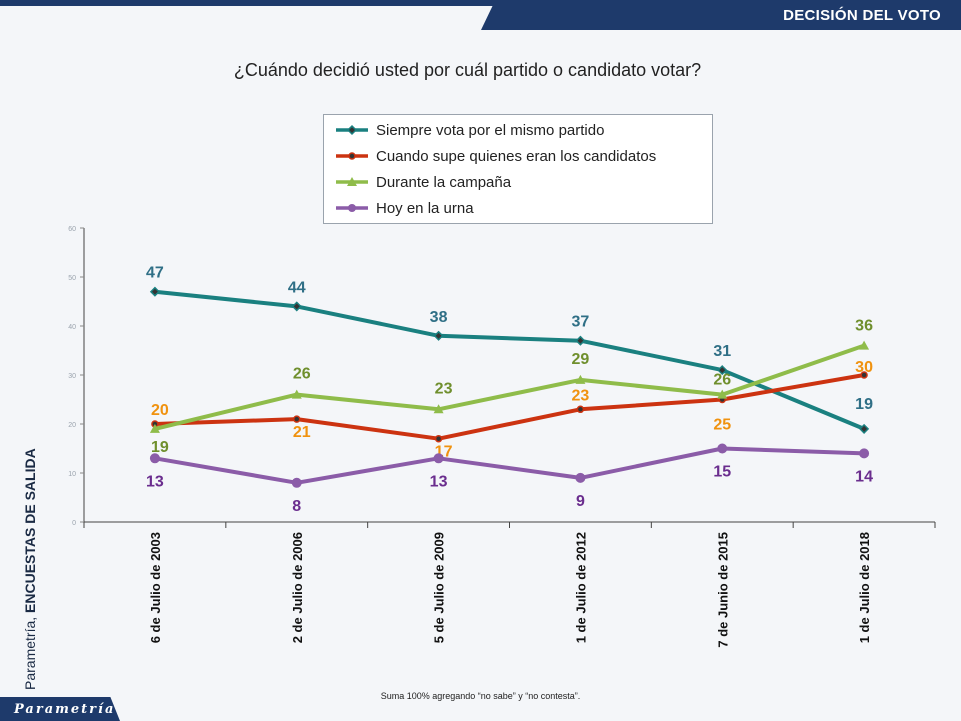 This screenshot has width=961, height=721. Describe the element at coordinates (490, 130) in the screenshot. I see `legend-label: Siempre vota por el mismo partido` at that location.